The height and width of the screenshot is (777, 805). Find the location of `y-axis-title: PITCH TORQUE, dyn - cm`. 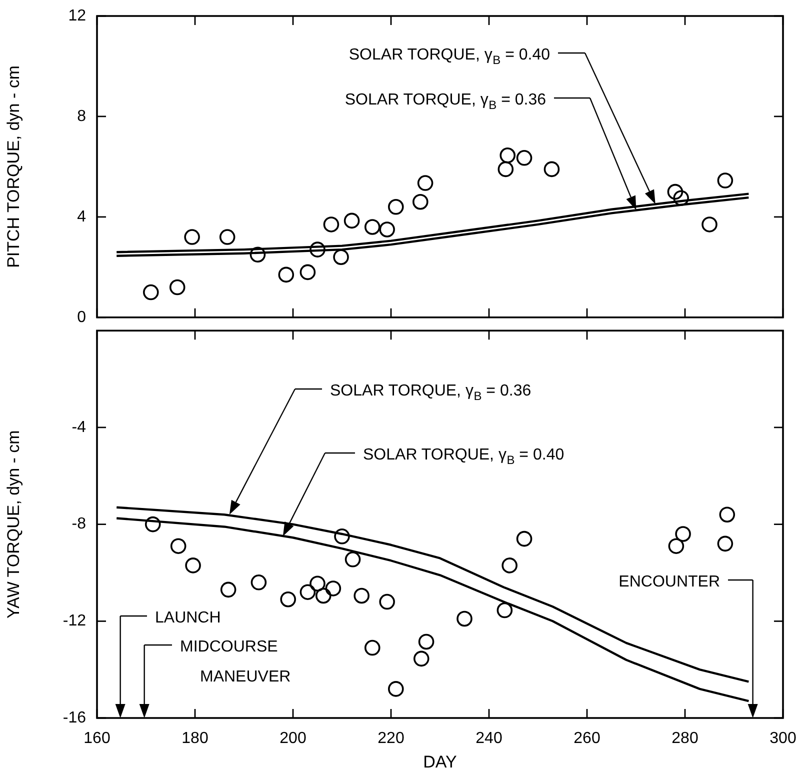

y-axis-title: PITCH TORQUE, dyn - cm is located at coordinates (13, 166).